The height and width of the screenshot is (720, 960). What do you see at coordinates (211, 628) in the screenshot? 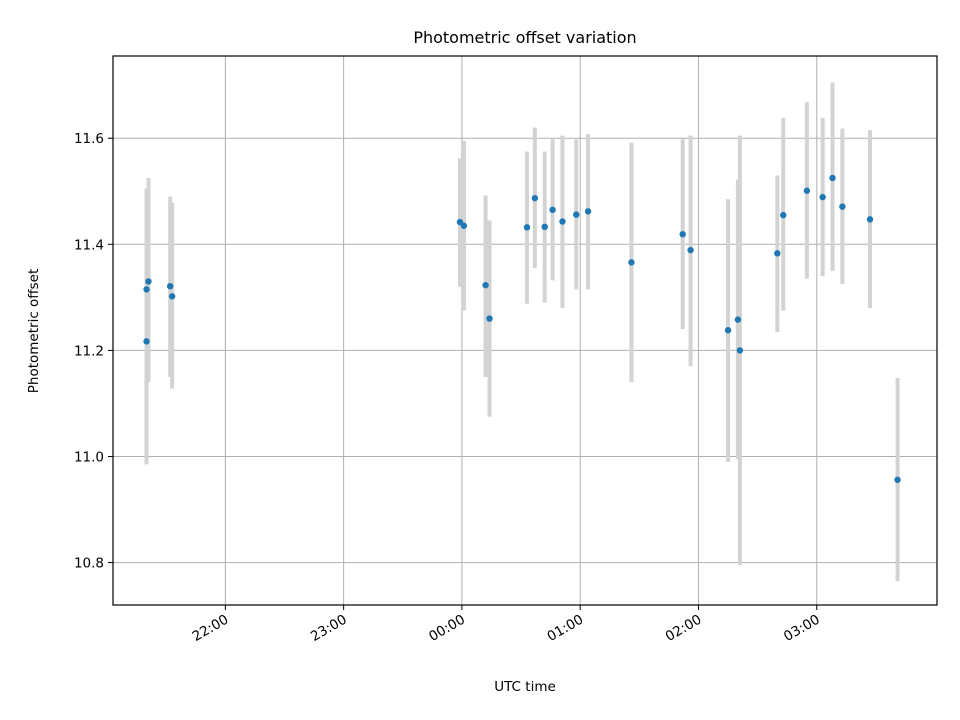
I see `x-tick-label: 22:00` at bounding box center [211, 628].